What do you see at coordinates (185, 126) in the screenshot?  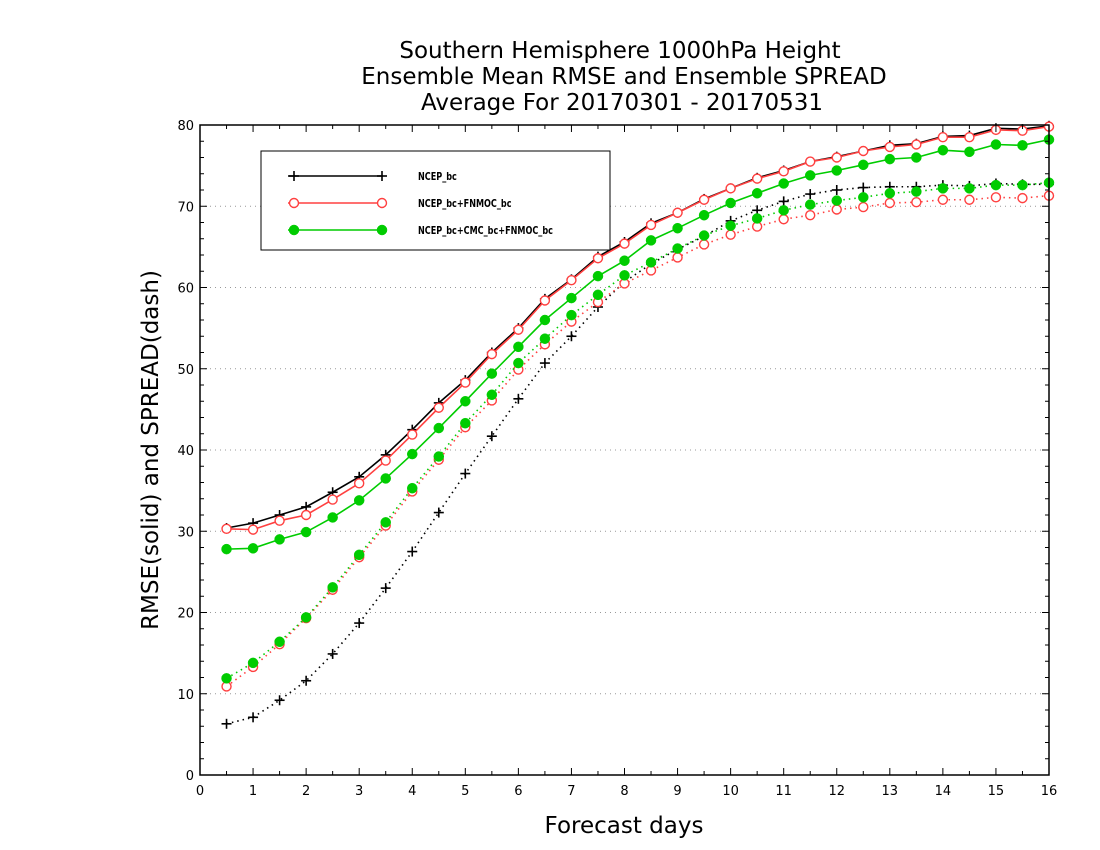 I see `y-tick-label: 80` at bounding box center [185, 126].